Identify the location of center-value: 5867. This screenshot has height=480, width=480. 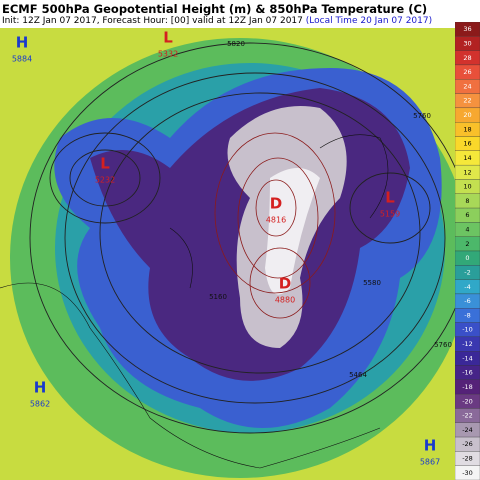
(430, 462).